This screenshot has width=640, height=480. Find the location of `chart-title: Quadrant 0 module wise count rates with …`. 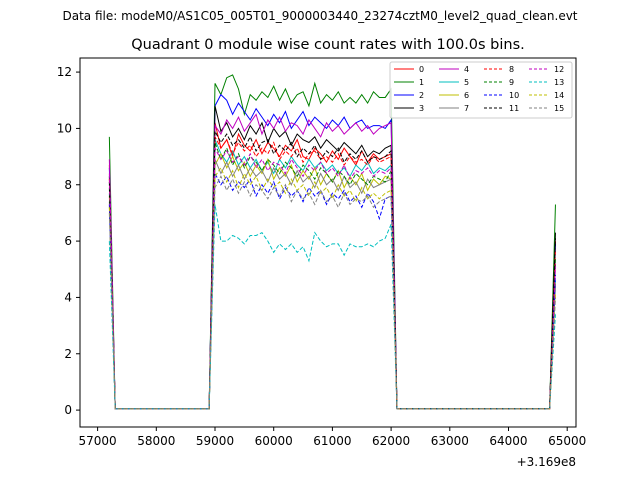

chart-title: Quadrant 0 module wise count rates with … is located at coordinates (328, 45).